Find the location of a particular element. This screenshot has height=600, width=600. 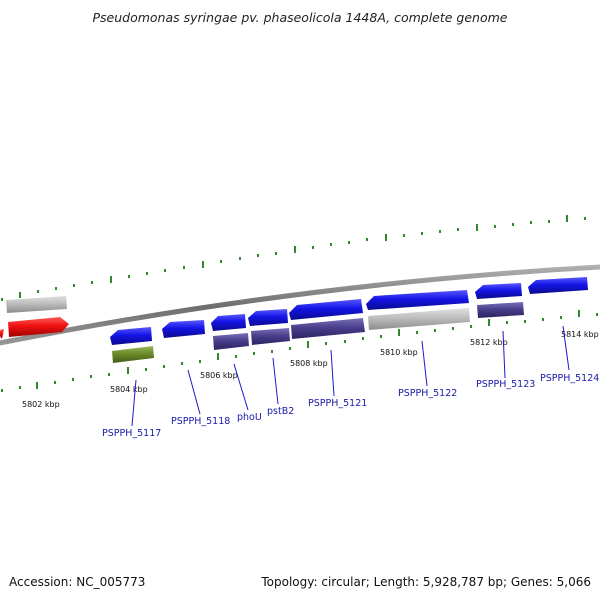

inner-tick-row is located at coordinates (299, 351).